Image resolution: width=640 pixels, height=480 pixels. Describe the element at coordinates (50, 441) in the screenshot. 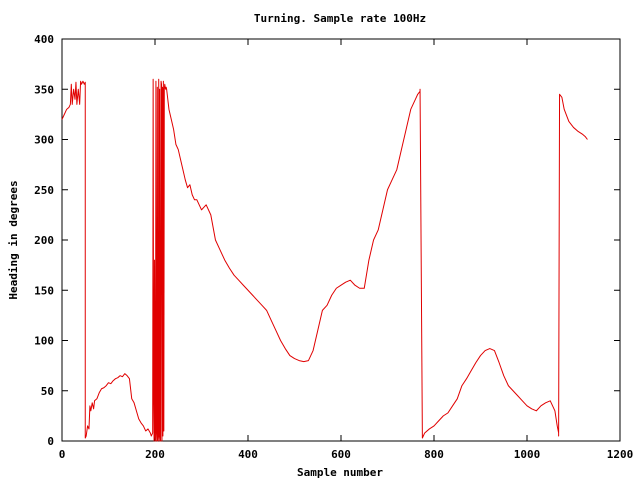

I see `y-tick-label: 0` at that location.